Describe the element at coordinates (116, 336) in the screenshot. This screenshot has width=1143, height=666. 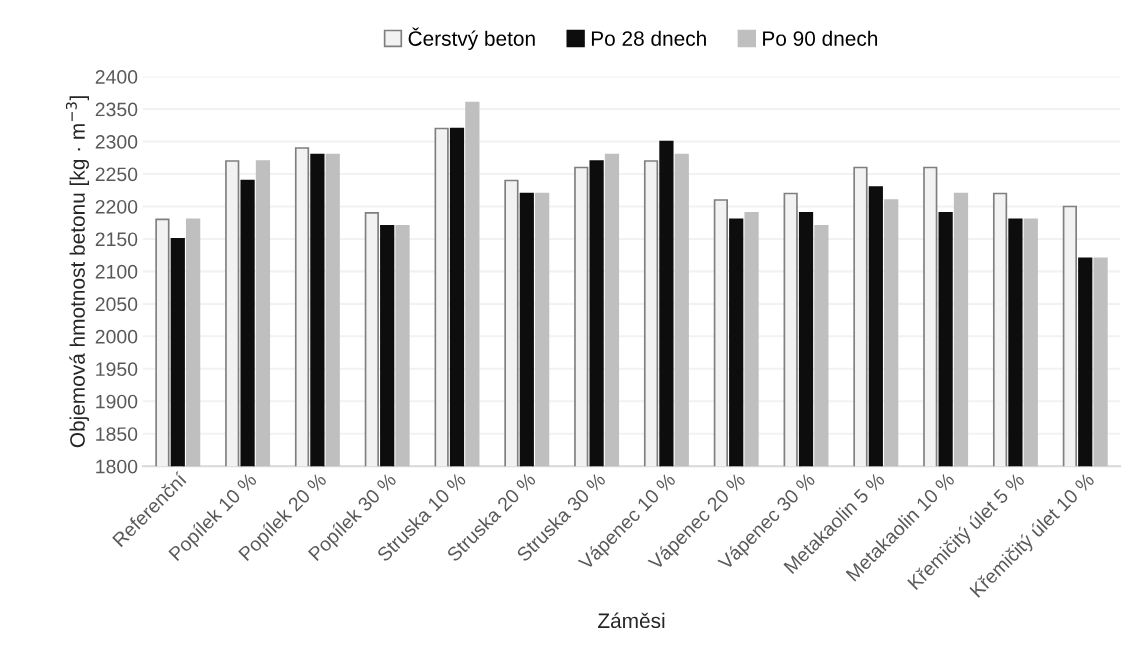
I see `y-tick-label: 2000` at that location.